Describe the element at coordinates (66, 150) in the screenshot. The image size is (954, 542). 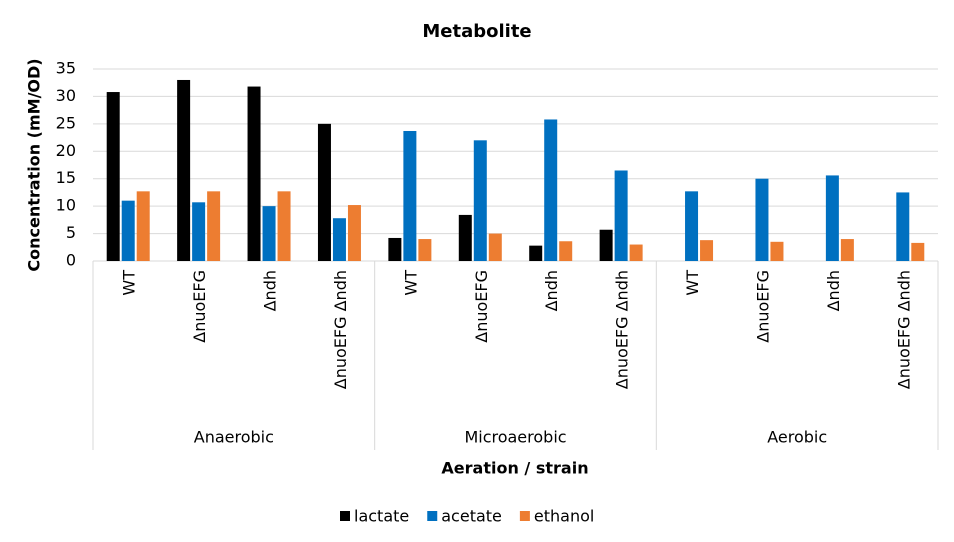
I see `y-tick-label: 20` at that location.